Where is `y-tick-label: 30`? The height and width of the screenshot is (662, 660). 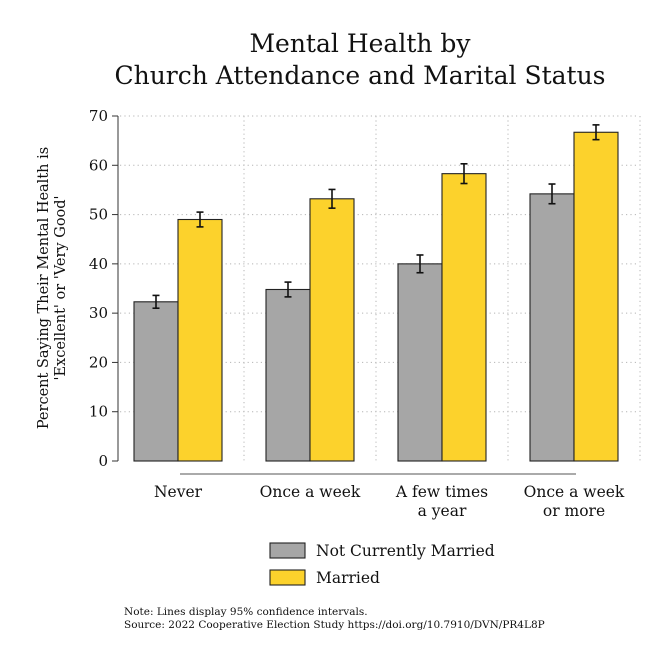 y-tick-label: 30 is located at coordinates (98, 313).